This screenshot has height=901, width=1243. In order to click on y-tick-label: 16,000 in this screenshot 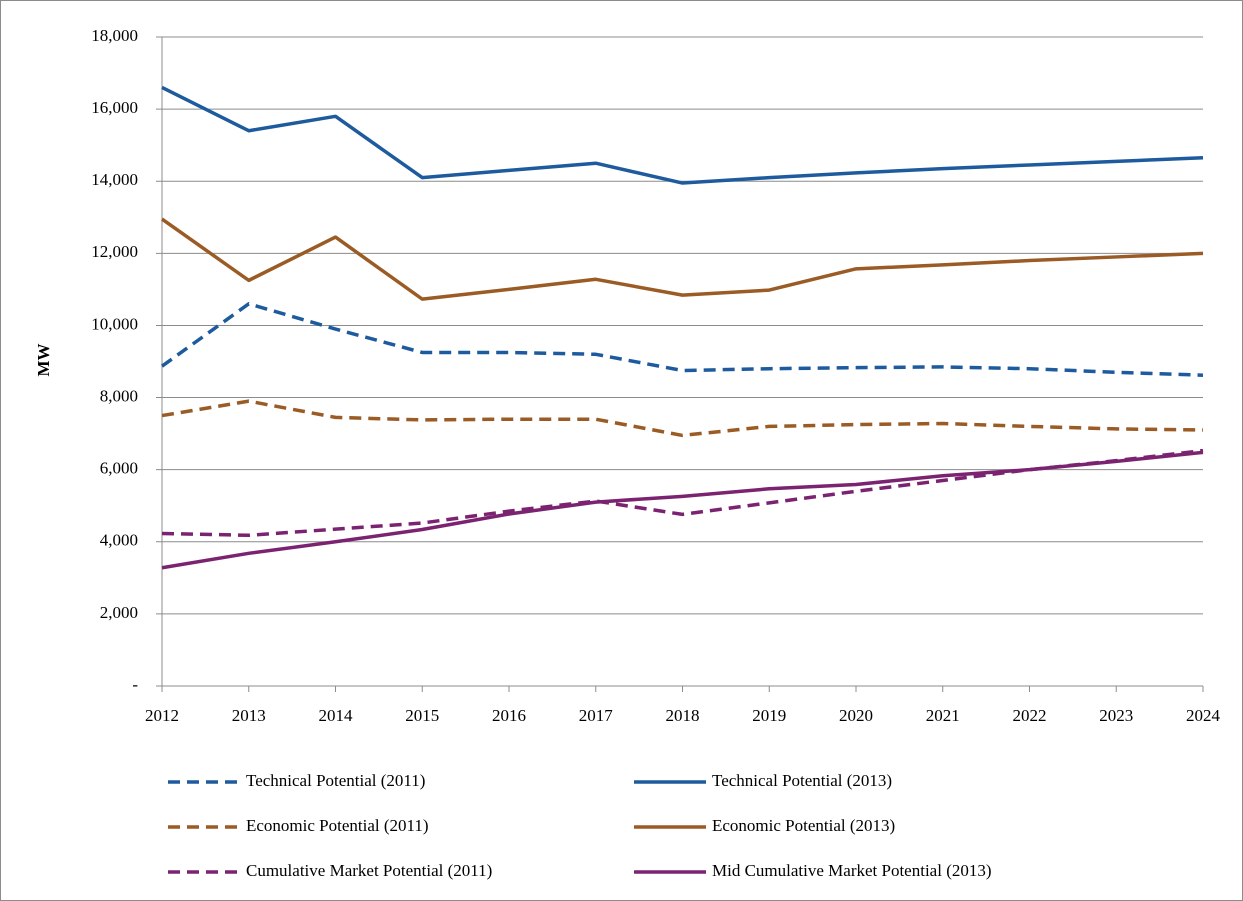, I will do `click(114, 107)`.